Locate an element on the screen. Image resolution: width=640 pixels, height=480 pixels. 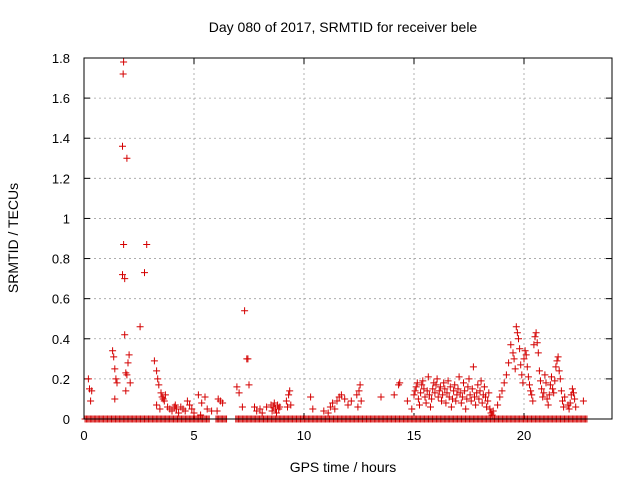
y-tick-label: 0.2 is located at coordinates (61, 379).